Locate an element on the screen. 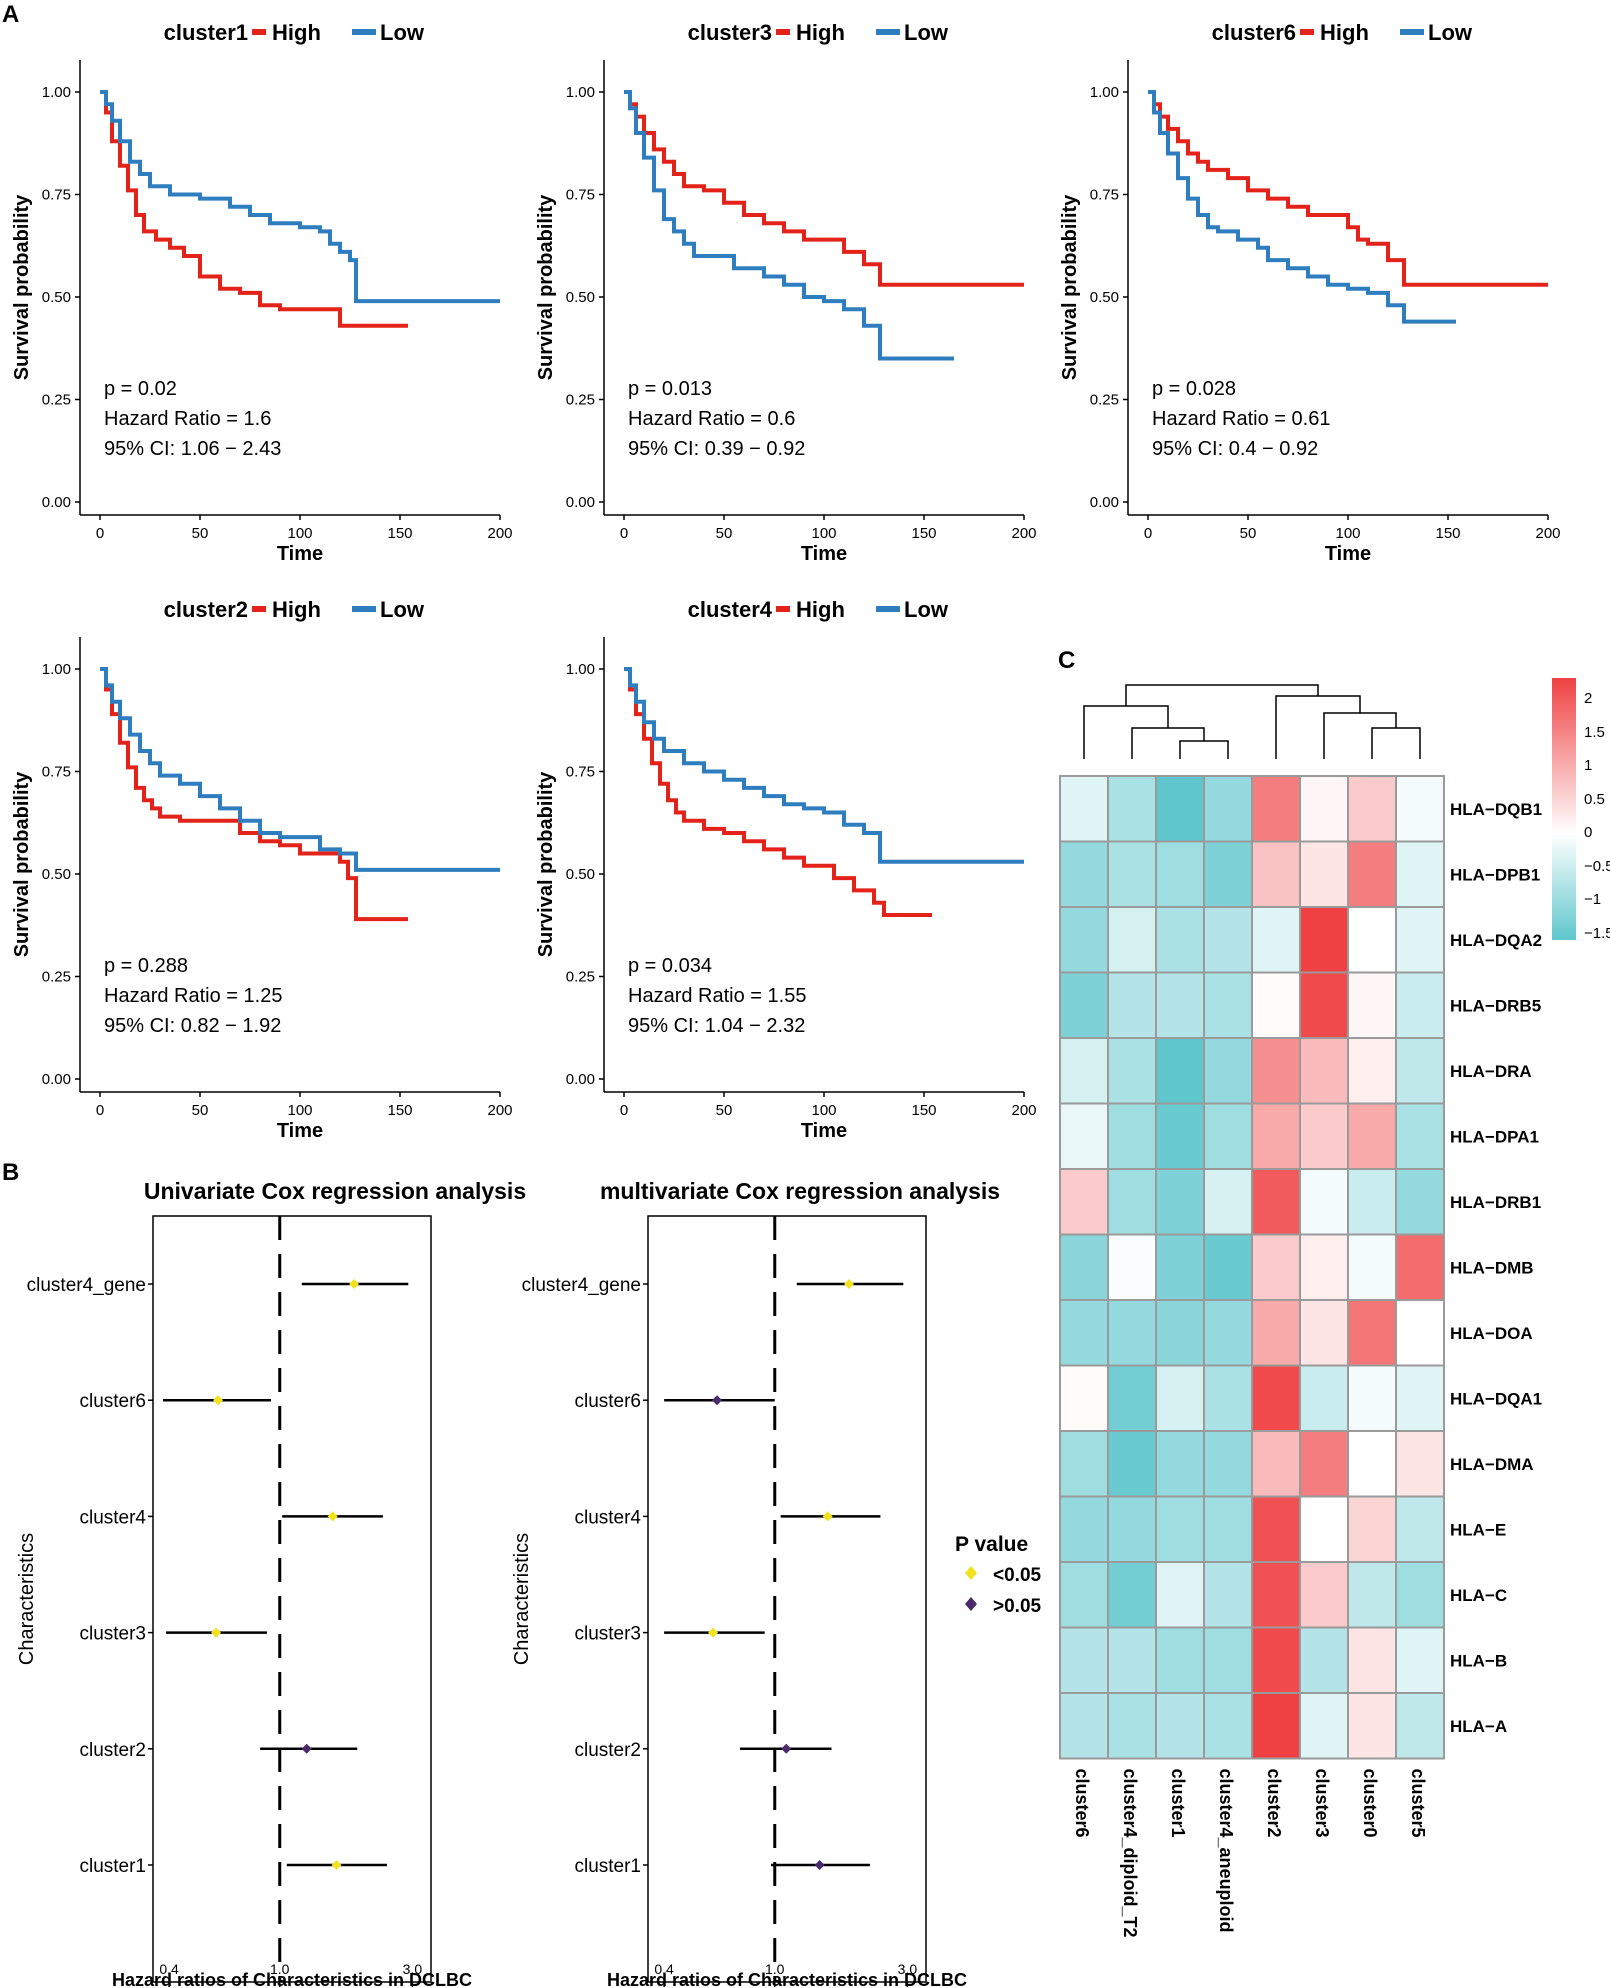  km-x-tick-label: 150 is located at coordinates (399, 1110).